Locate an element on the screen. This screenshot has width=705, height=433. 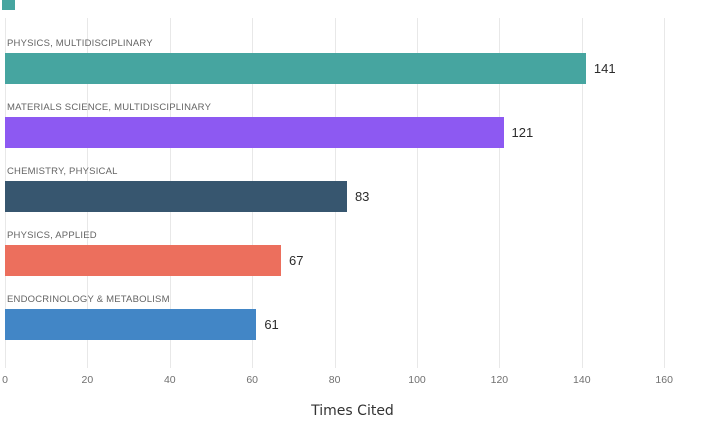
category-label: MATERIALS SCIENCE, MULTIDISCIPLINARY is located at coordinates (109, 107).